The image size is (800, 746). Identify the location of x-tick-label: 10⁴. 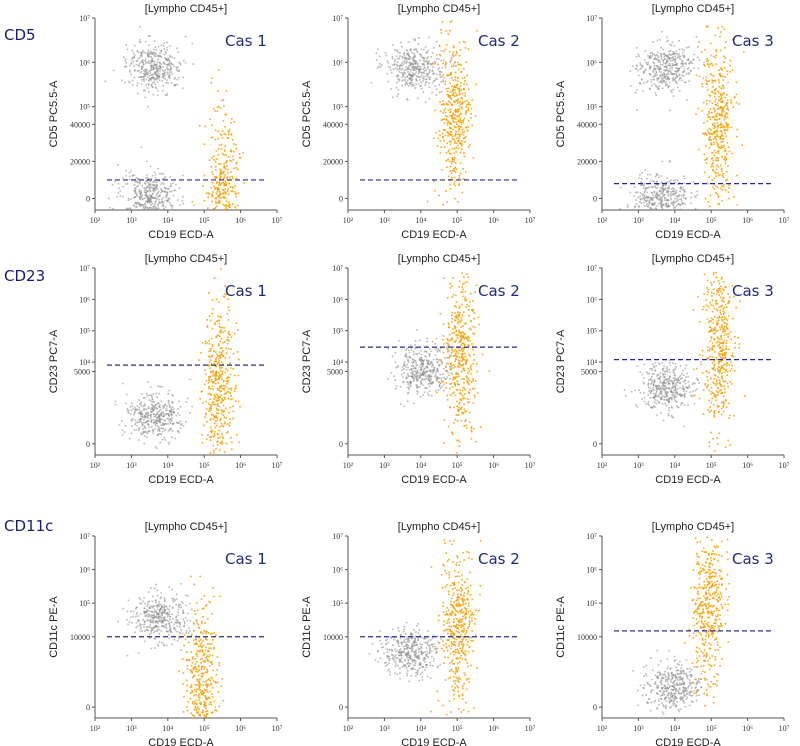
(167, 220).